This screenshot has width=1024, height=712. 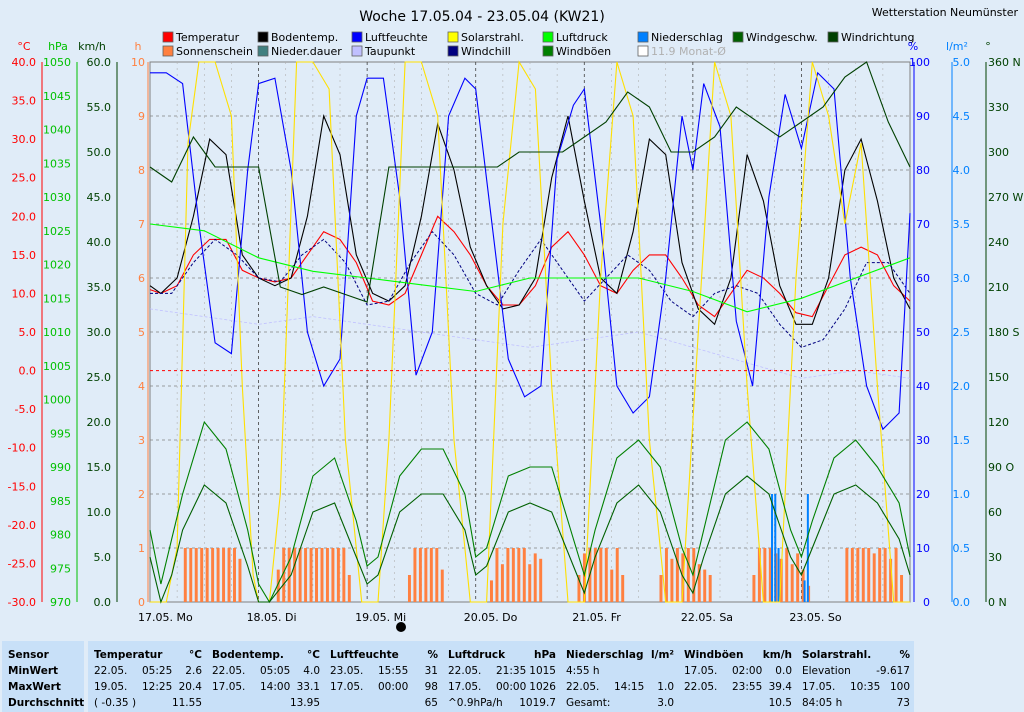 I want to click on kmh-axis-unit: km/h, so click(x=92, y=46).